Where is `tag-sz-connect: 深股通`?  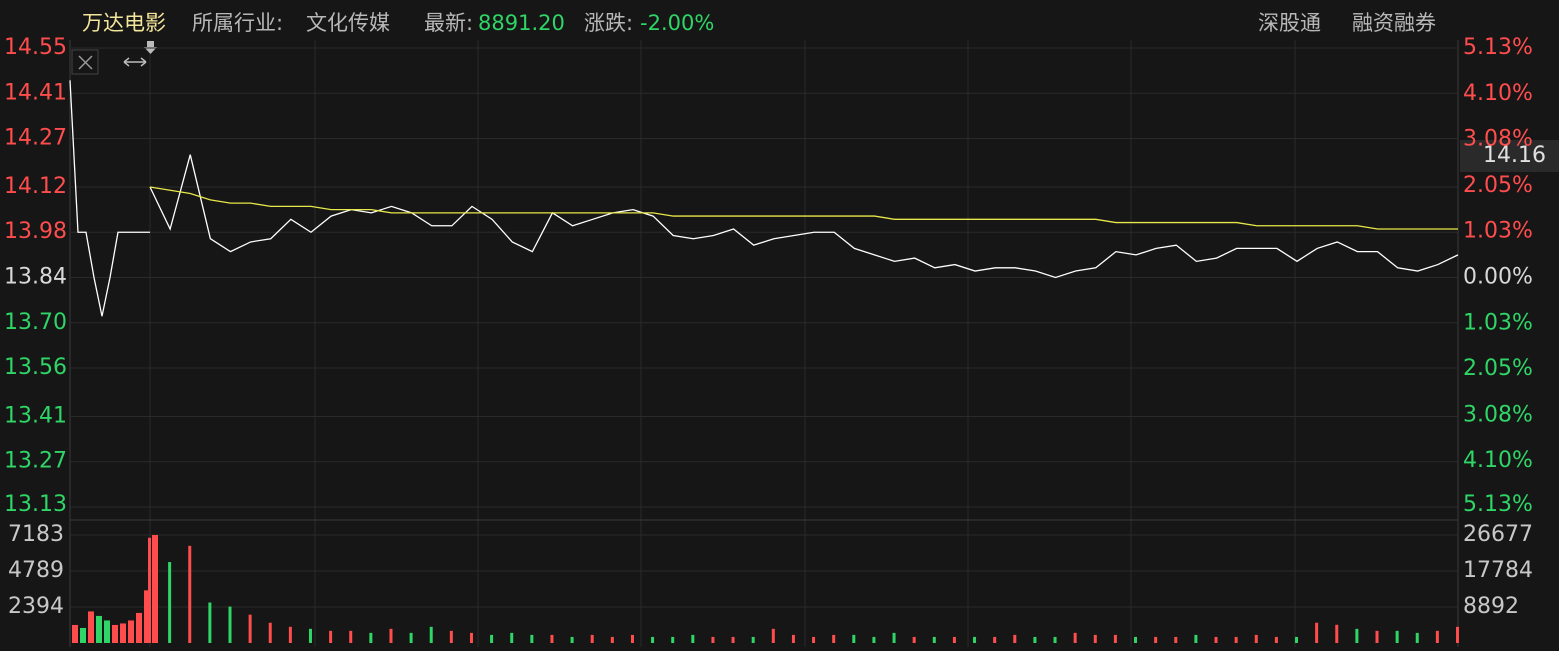
tag-sz-connect: 深股通 is located at coordinates (1289, 23).